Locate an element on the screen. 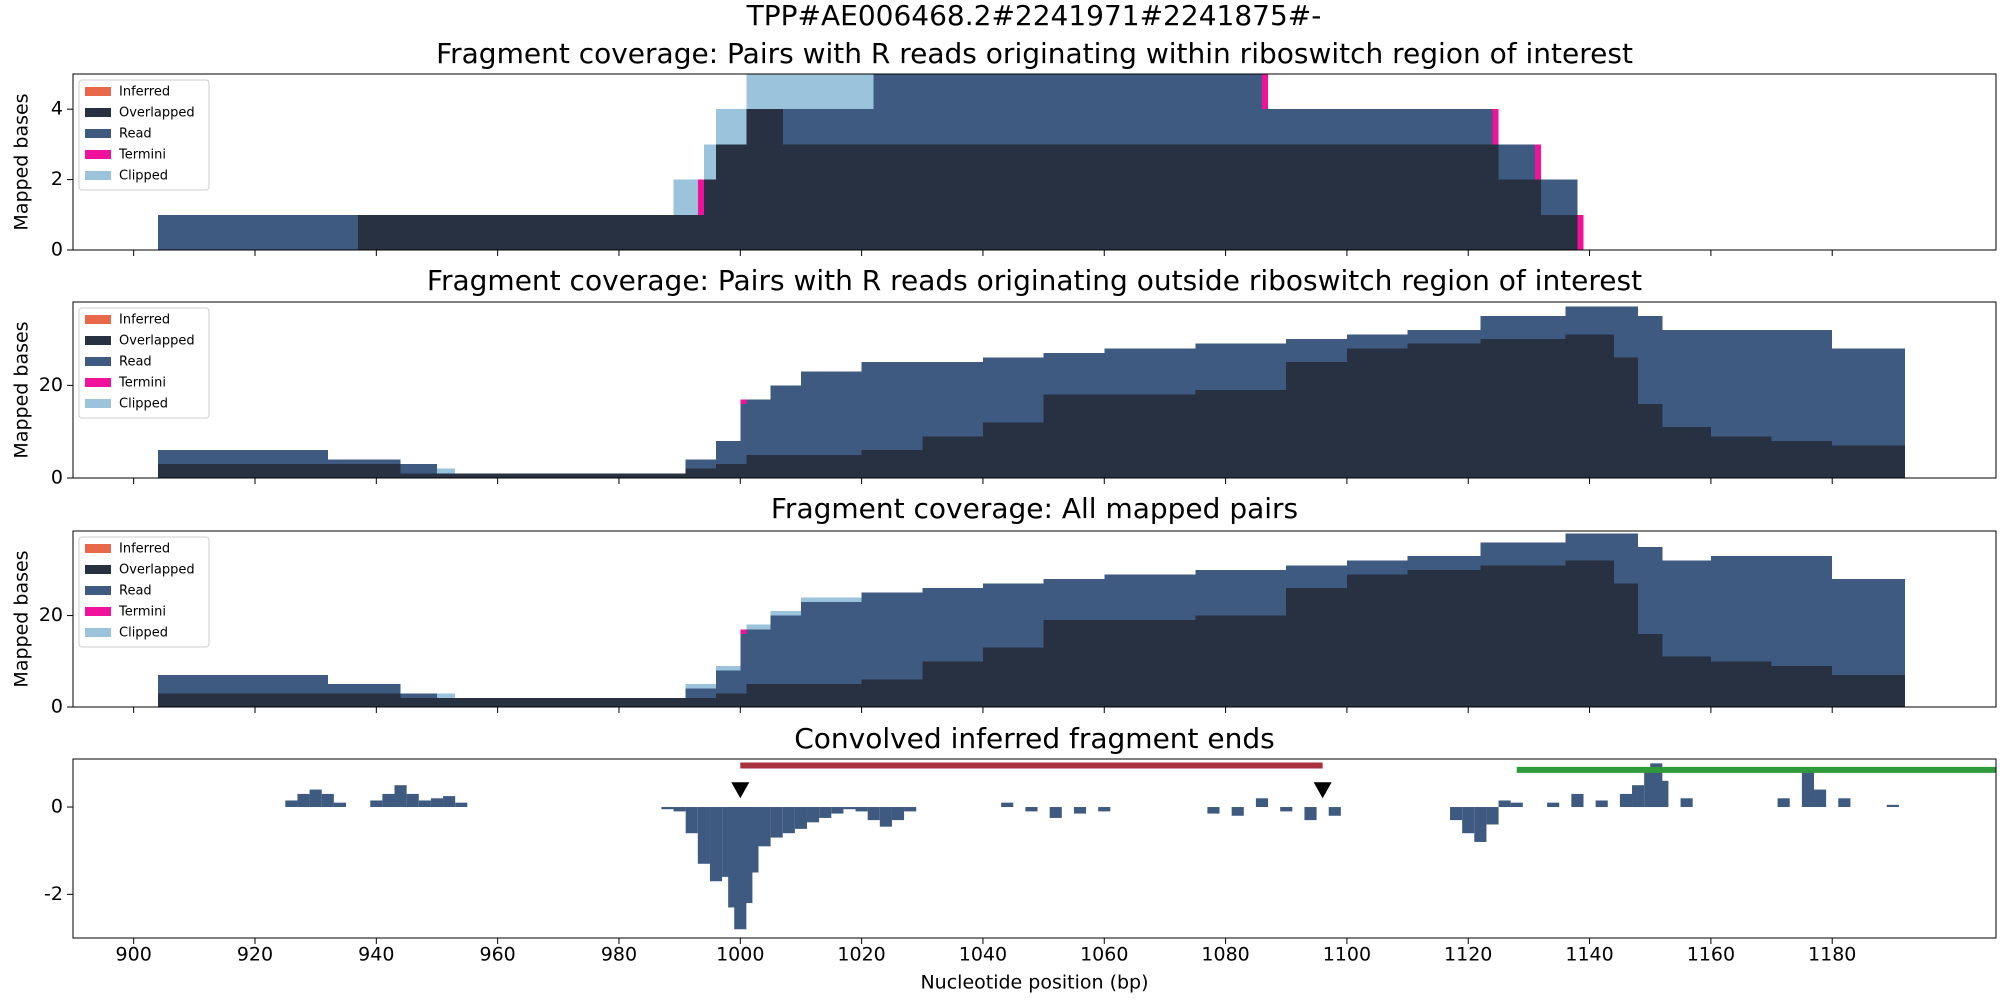 The image size is (2000, 1000). x-tick-label: 920 is located at coordinates (255, 955).